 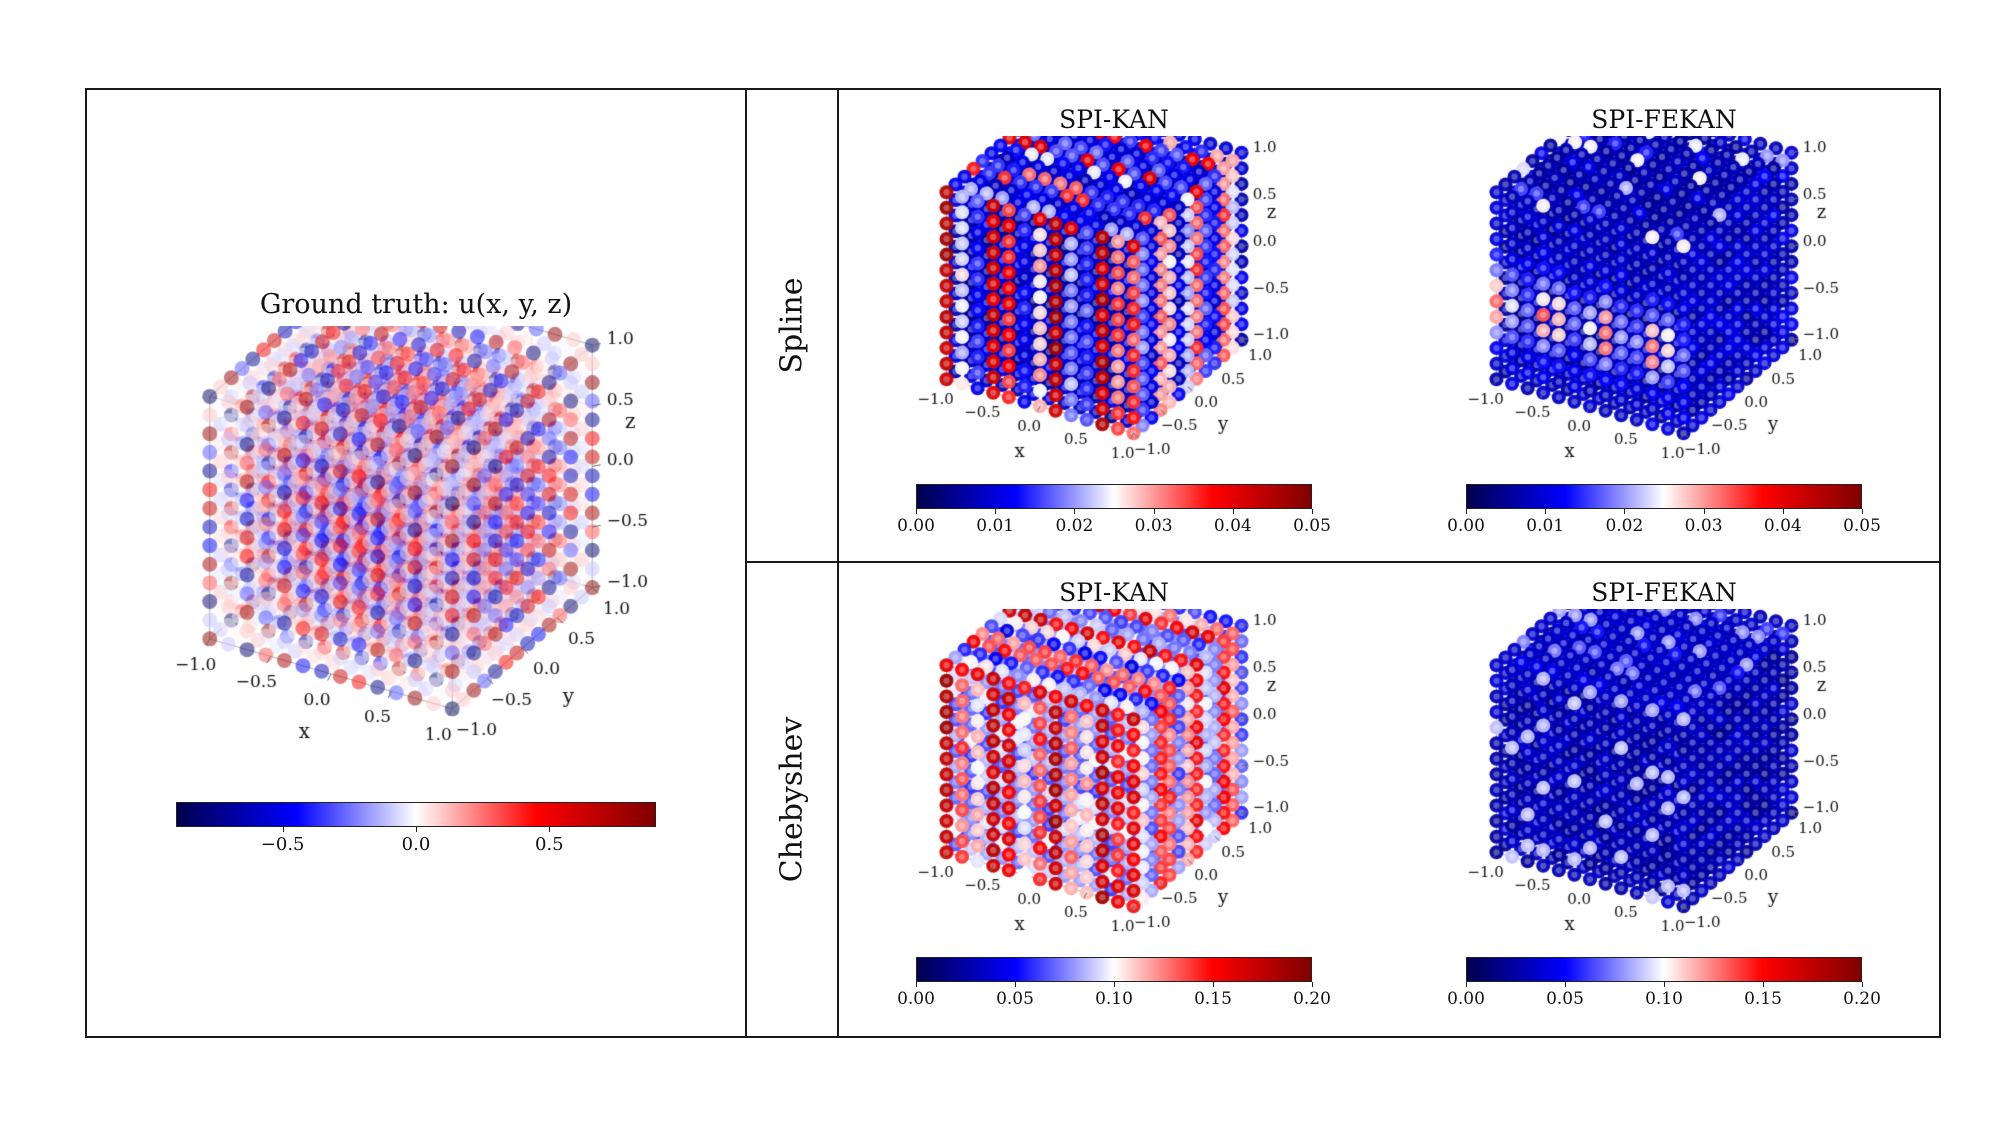 I want to click on spline-spi-fekan-title: SPI-FEKAN, so click(x=1664, y=119).